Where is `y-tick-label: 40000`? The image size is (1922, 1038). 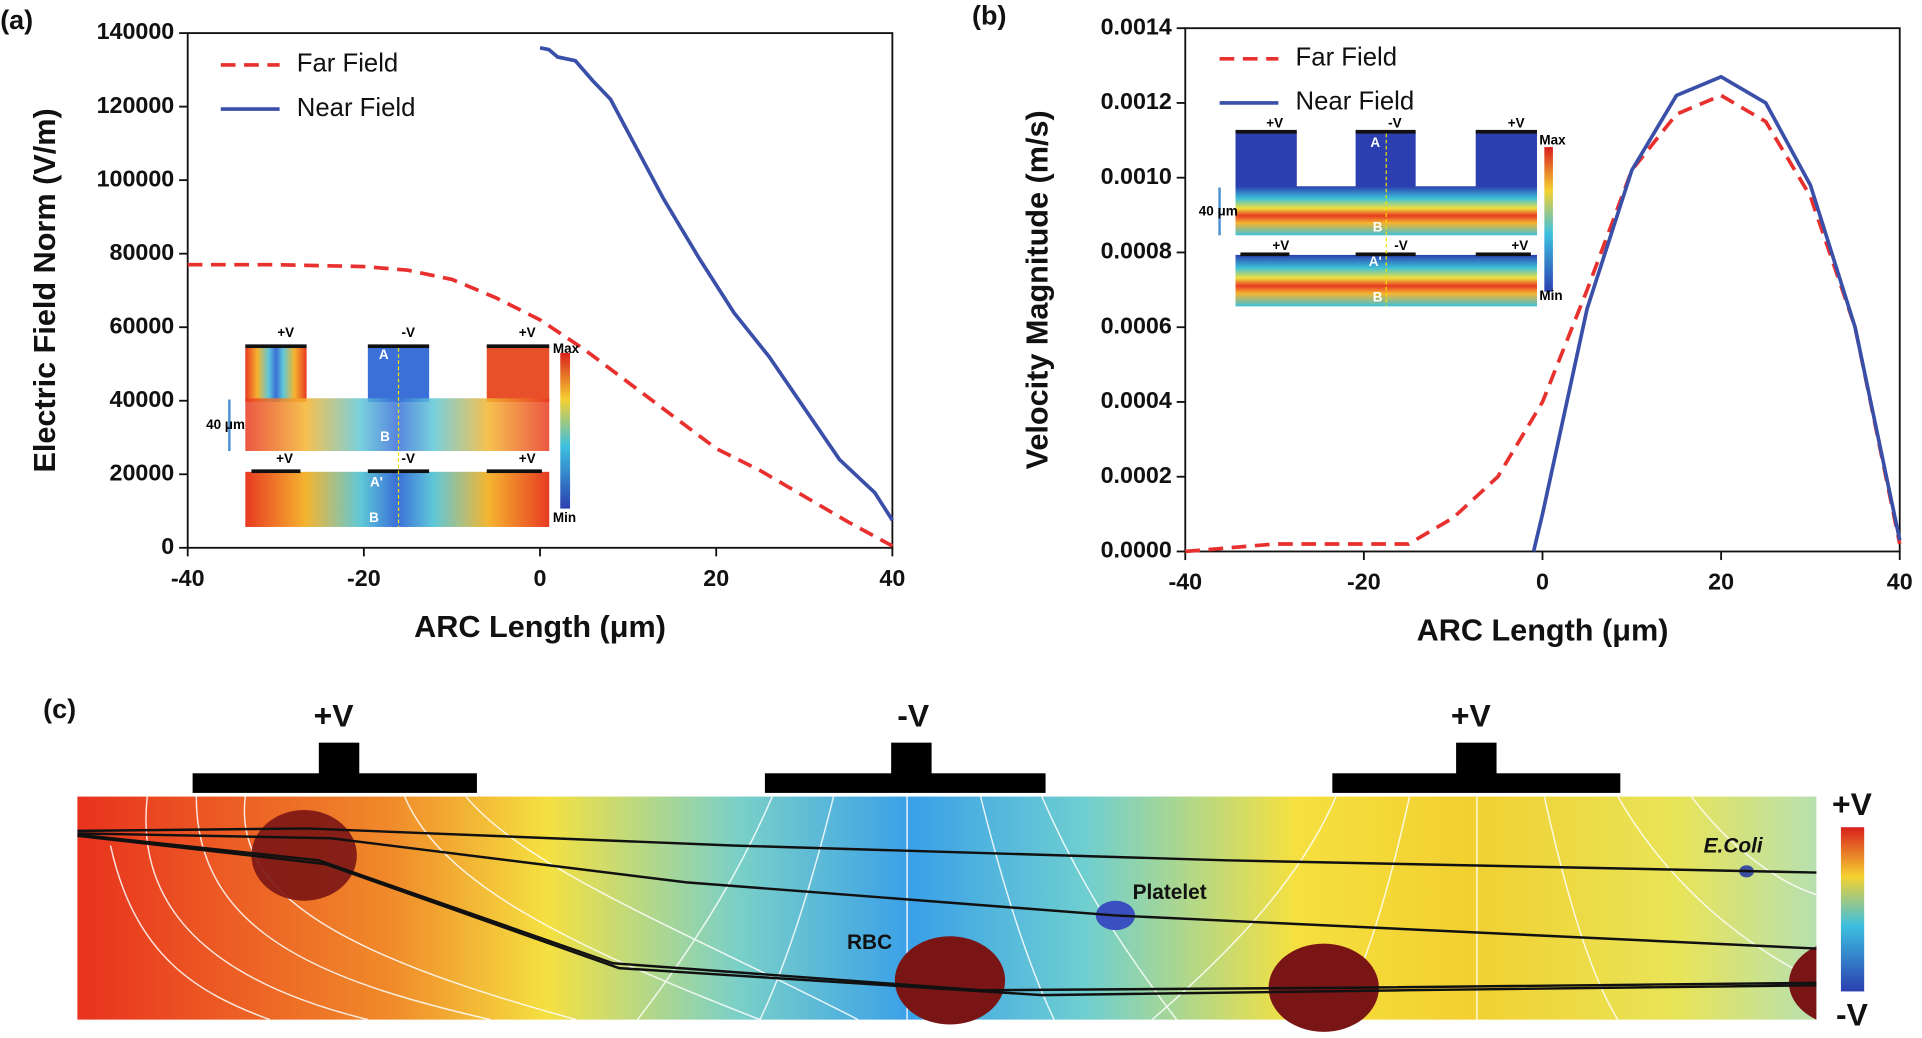
y-tick-label: 40000 is located at coordinates (142, 399).